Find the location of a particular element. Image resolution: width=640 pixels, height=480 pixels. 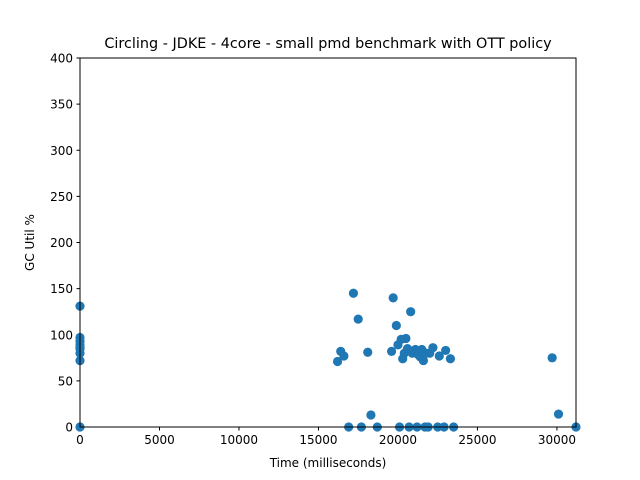

x-tick-label: 5000 is located at coordinates (159, 440).